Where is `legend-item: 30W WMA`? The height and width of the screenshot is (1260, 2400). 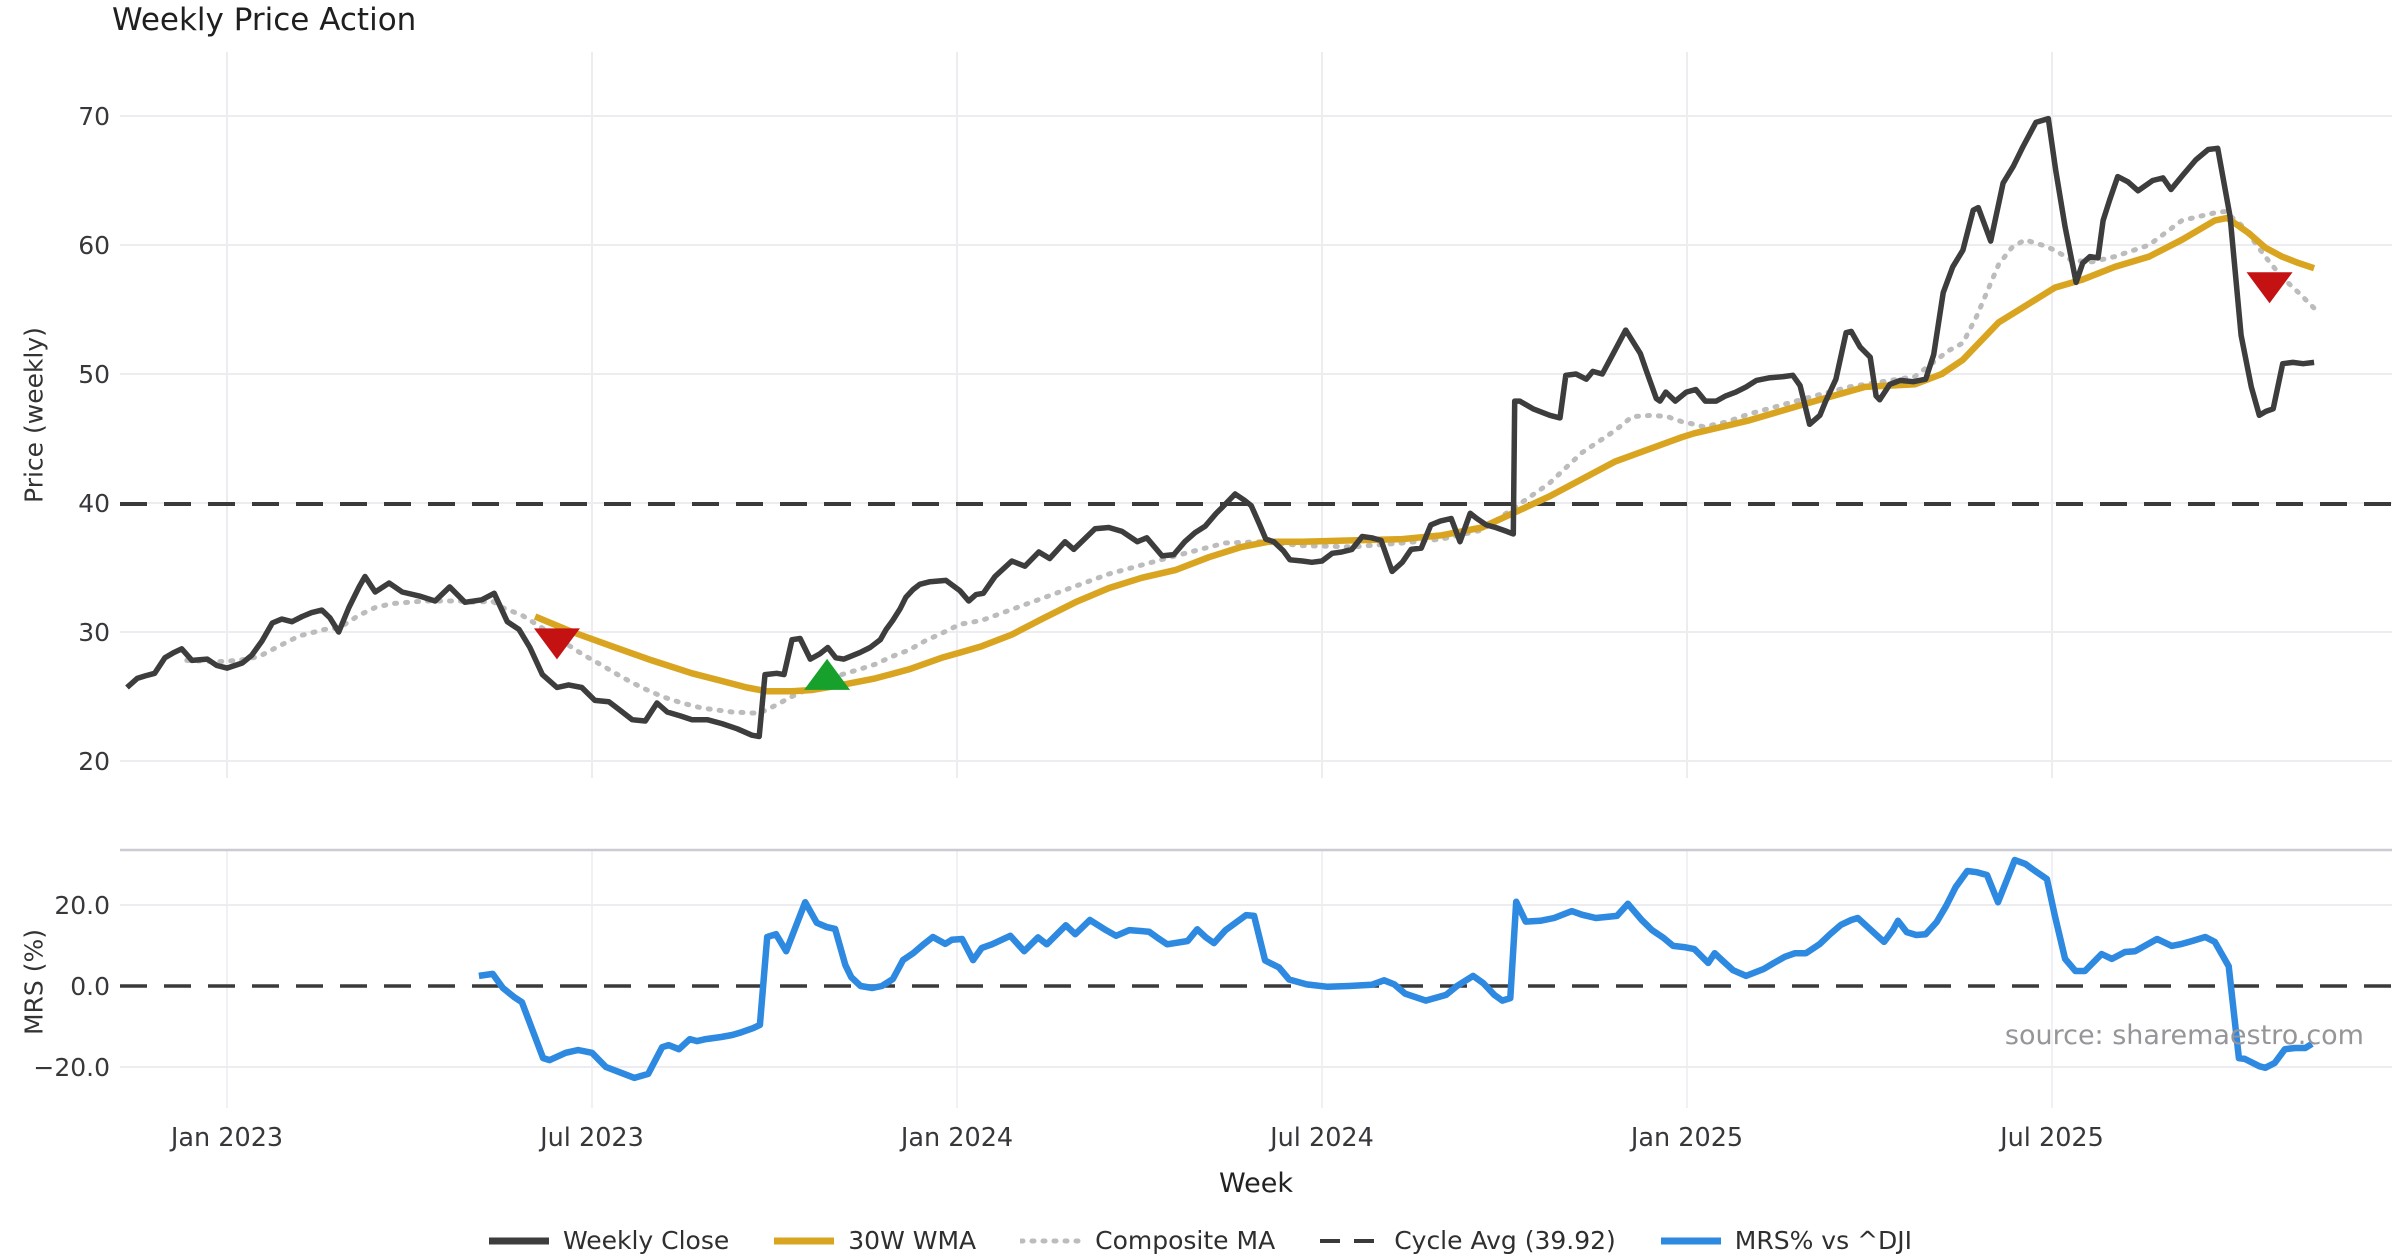 legend-item: 30W WMA is located at coordinates (874, 1240).